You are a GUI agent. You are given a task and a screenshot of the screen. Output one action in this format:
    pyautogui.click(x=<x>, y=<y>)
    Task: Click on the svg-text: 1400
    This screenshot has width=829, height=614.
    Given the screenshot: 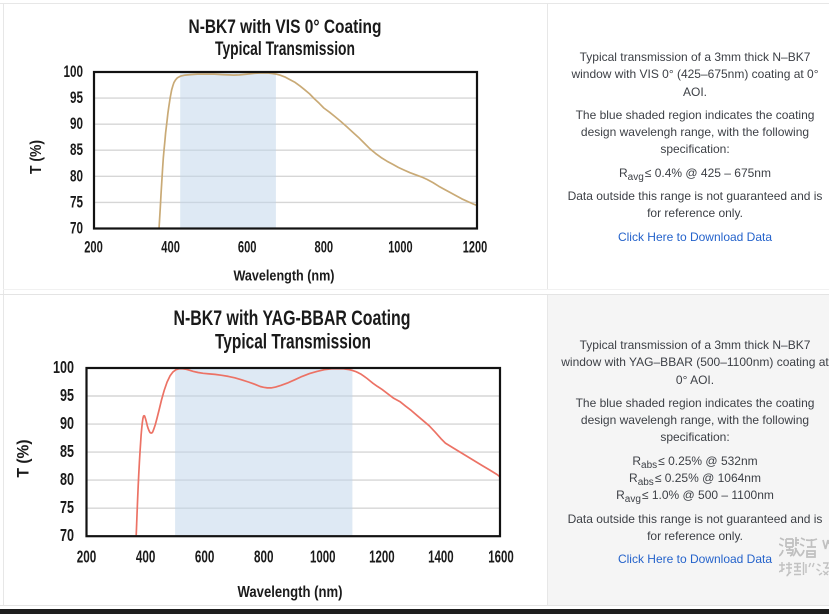 What is the action you would take?
    pyautogui.click(x=441, y=557)
    